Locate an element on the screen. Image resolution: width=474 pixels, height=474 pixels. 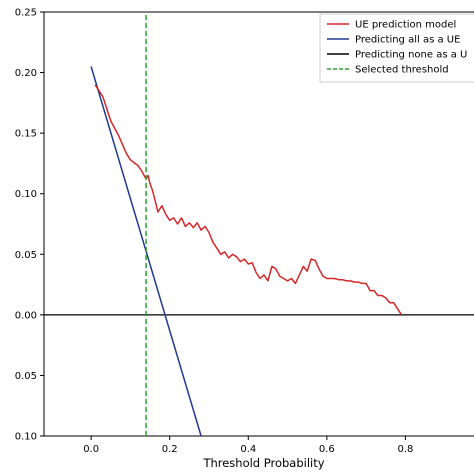
legend-label: Predicting all as a UE is located at coordinates (407, 40).